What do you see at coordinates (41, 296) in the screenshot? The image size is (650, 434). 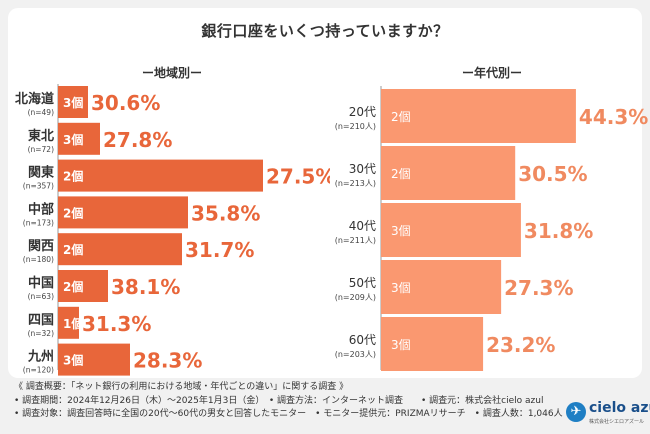 I see `region-sample-size: (n=63)` at bounding box center [41, 296].